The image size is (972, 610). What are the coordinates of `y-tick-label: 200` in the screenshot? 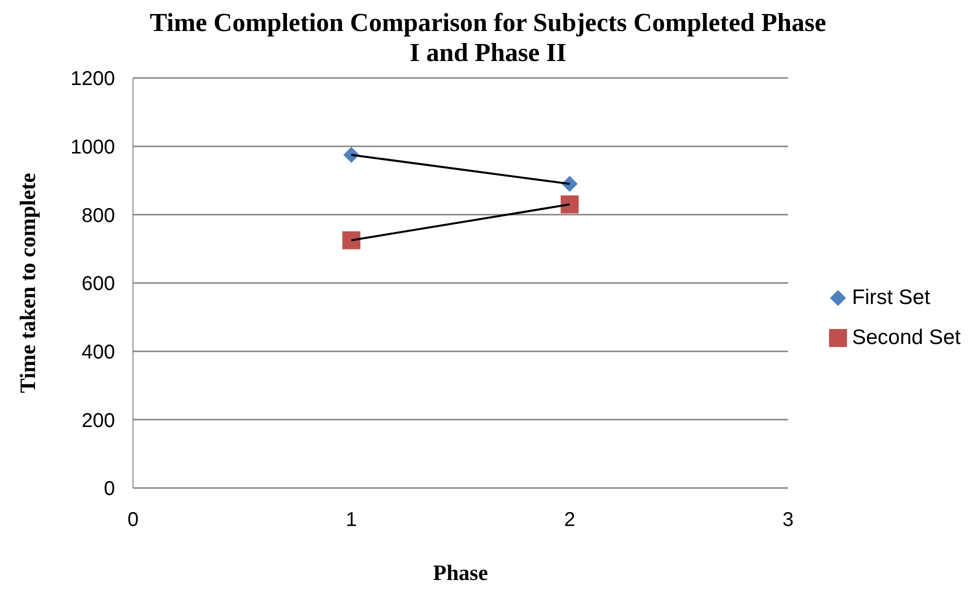 It's located at (98, 421).